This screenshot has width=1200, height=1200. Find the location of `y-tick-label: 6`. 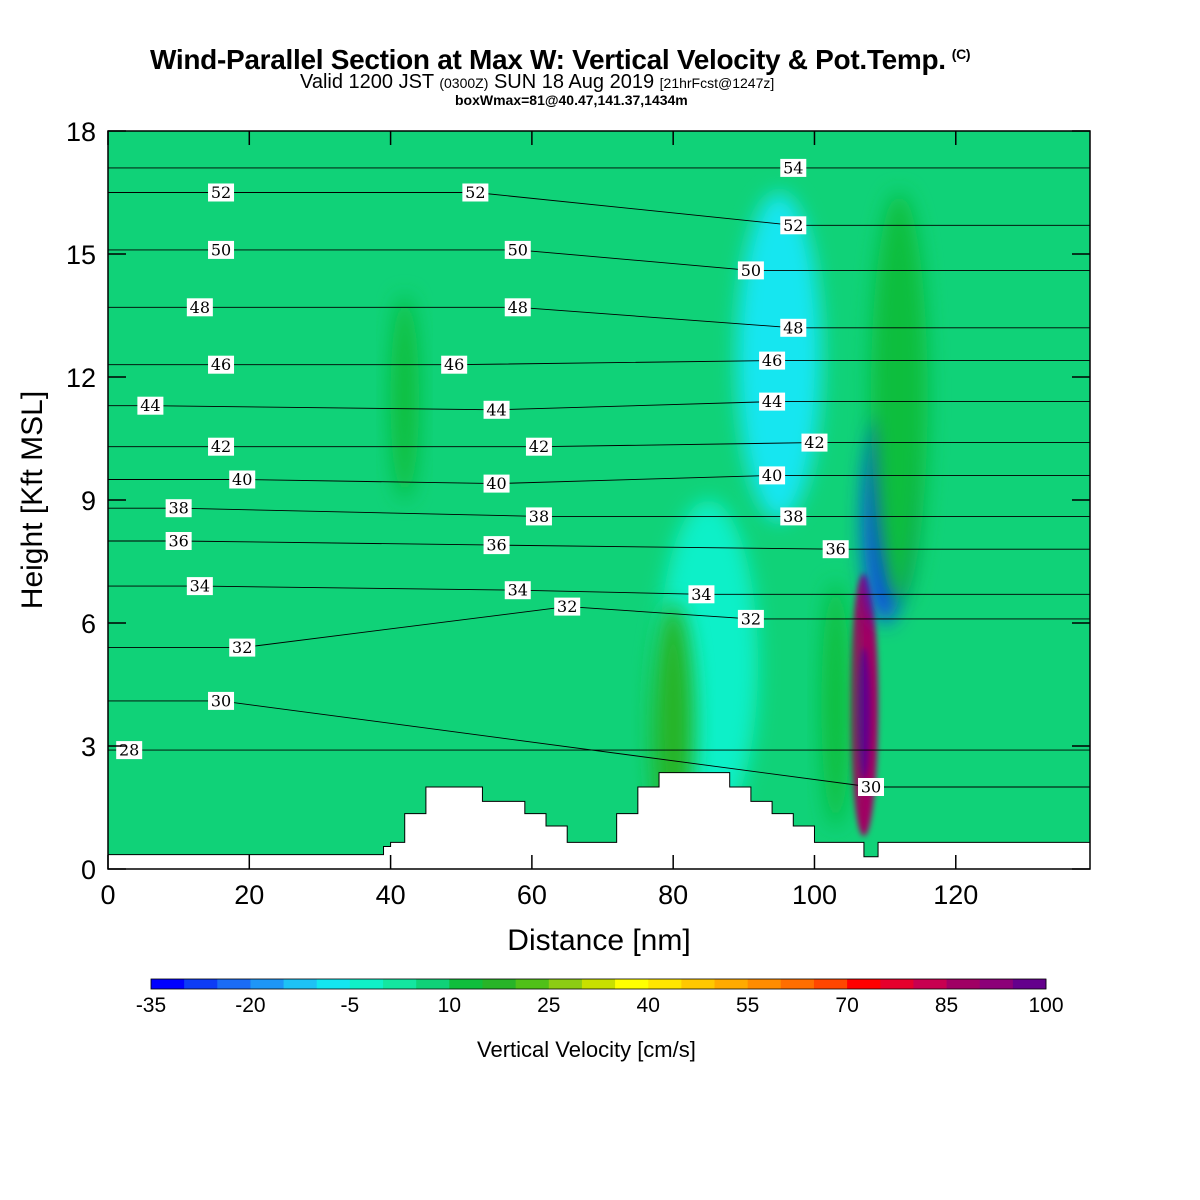

y-tick-label: 6 is located at coordinates (88, 624).